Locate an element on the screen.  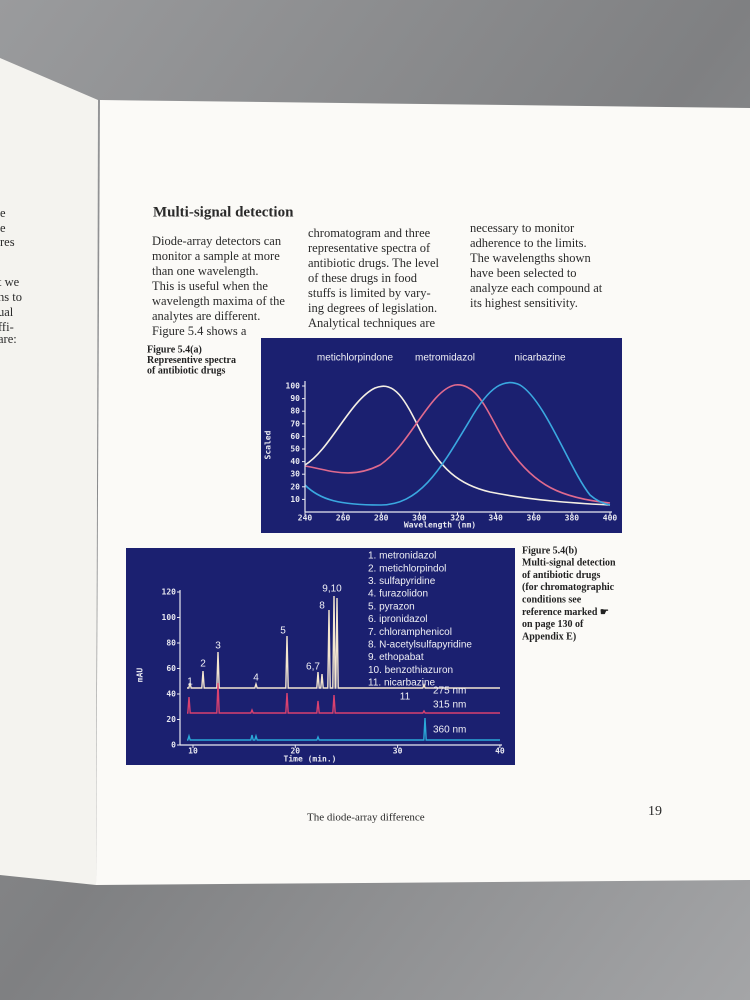
caption-line: Representive spectra is located at coordinates (191, 360).